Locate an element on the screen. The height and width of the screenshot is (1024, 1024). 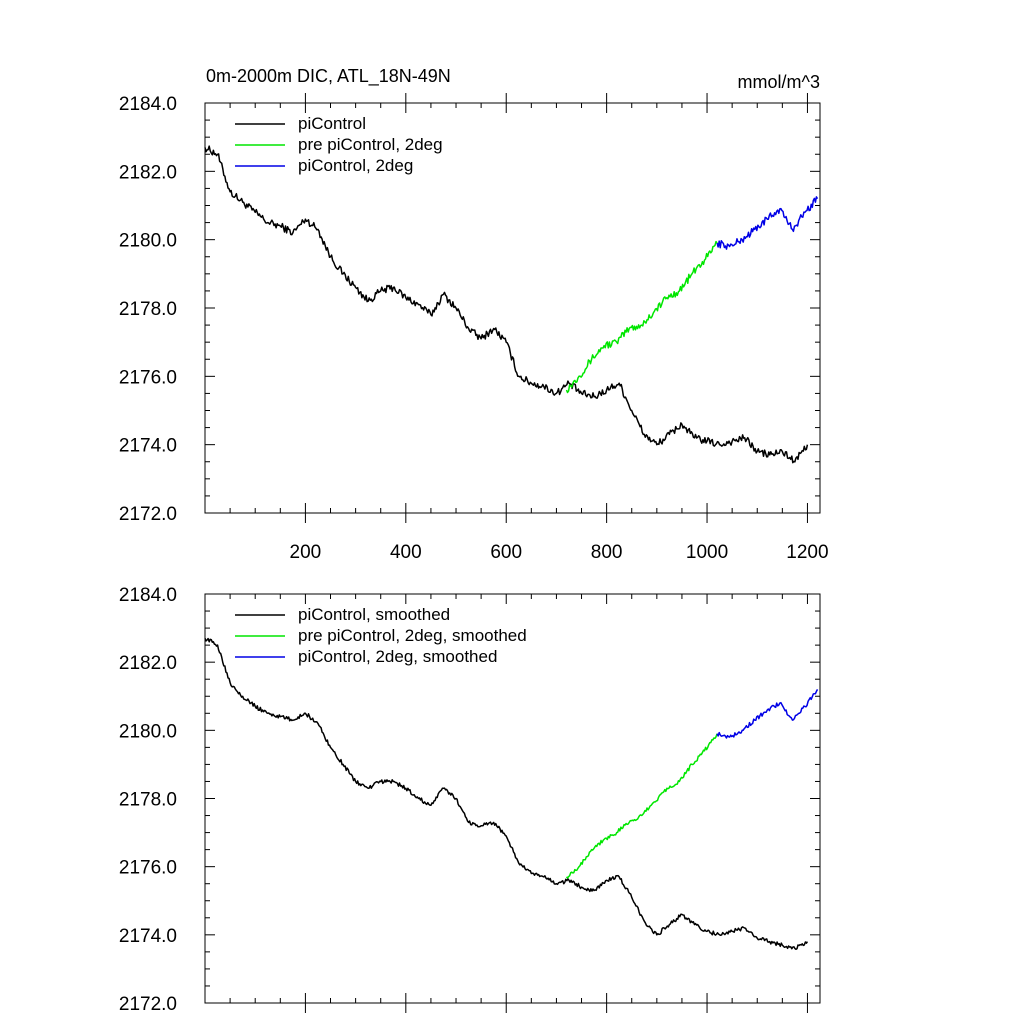
x-tick-label: 1200 is located at coordinates (807, 552).